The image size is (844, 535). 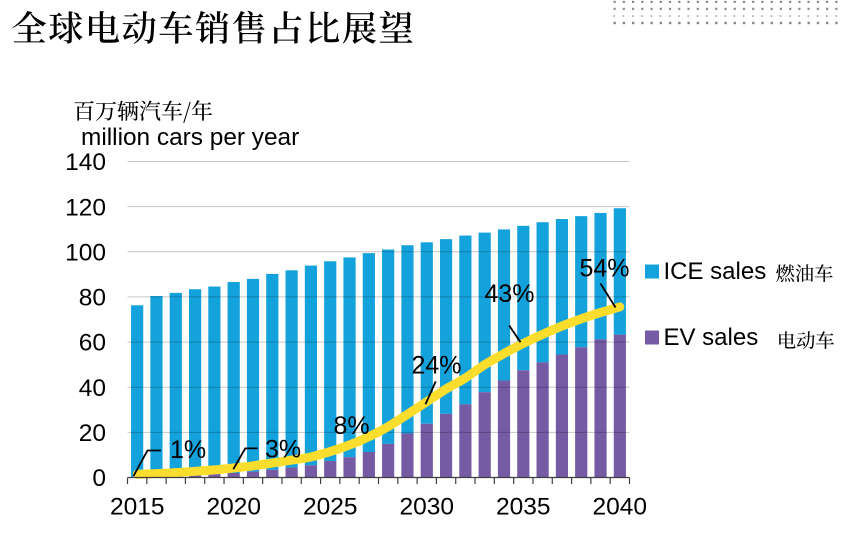 What do you see at coordinates (137, 507) in the screenshot?
I see `svg-text: 2015` at bounding box center [137, 507].